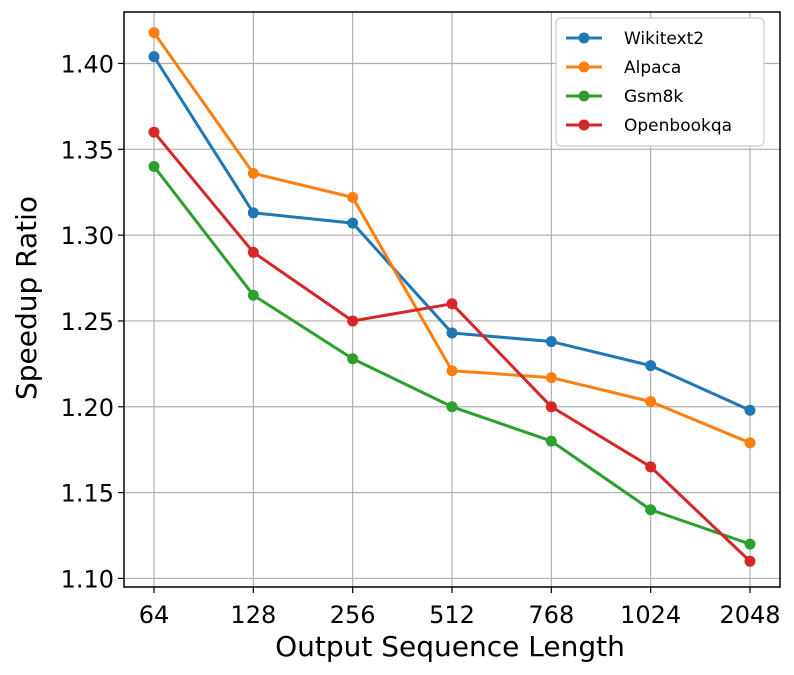 This screenshot has height=675, width=794. Describe the element at coordinates (253, 615) in the screenshot. I see `x-tick-label: 128` at that location.